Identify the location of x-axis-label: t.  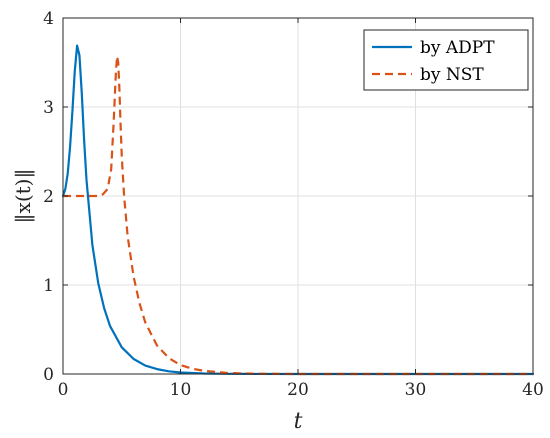
(298, 421).